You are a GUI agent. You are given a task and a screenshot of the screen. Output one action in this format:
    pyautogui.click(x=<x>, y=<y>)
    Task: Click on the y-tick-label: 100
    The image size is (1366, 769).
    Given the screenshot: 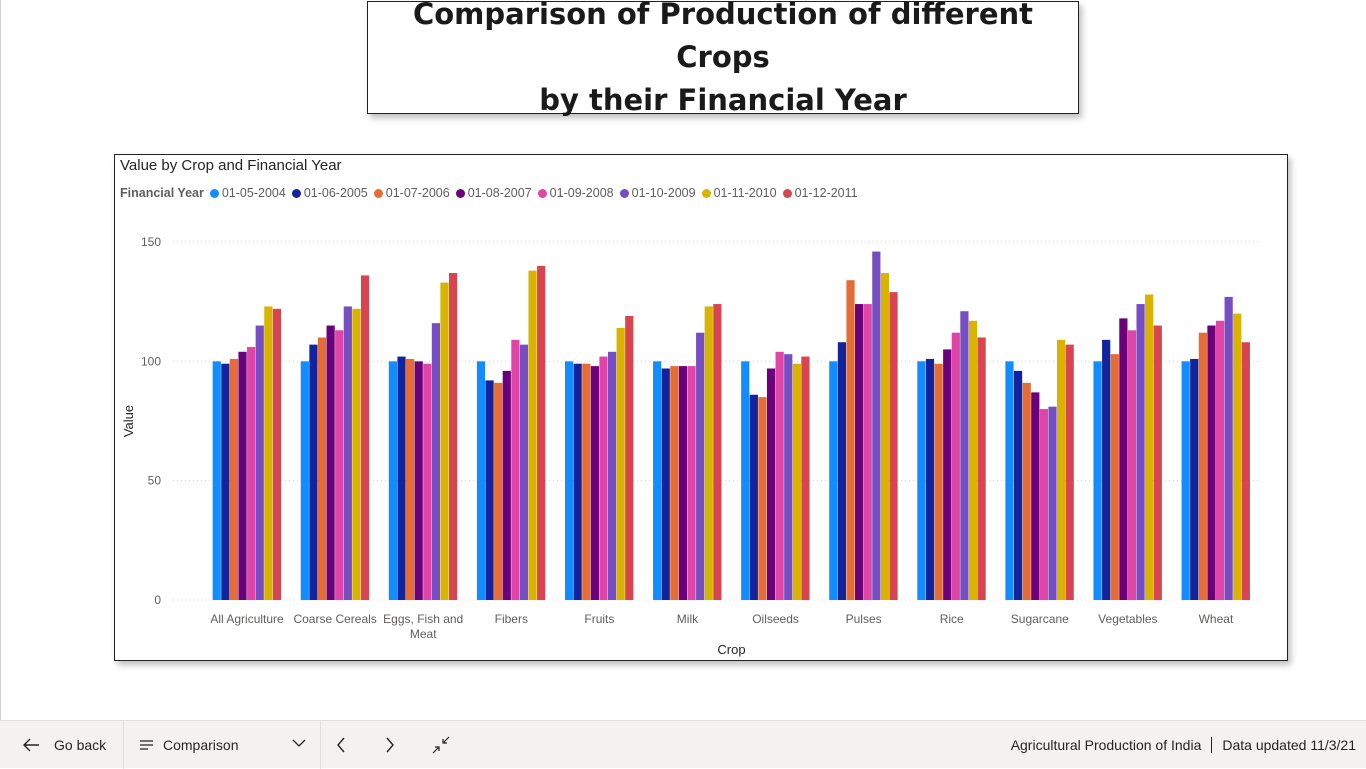 What is the action you would take?
    pyautogui.click(x=151, y=361)
    